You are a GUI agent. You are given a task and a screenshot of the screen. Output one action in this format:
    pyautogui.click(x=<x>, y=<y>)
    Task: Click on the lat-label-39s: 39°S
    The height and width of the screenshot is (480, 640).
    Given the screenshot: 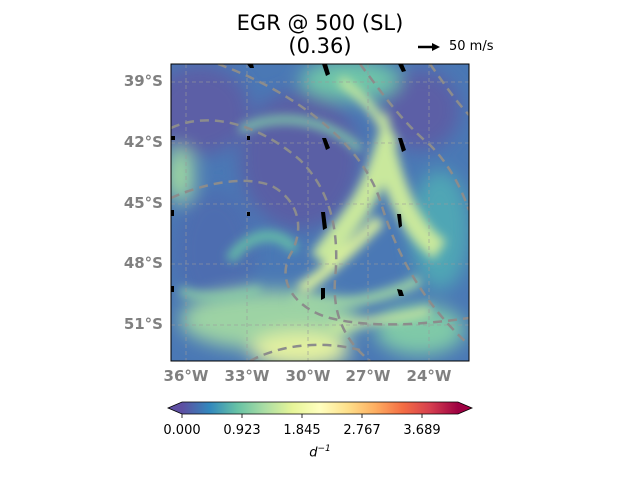 What is the action you would take?
    pyautogui.click(x=143, y=81)
    